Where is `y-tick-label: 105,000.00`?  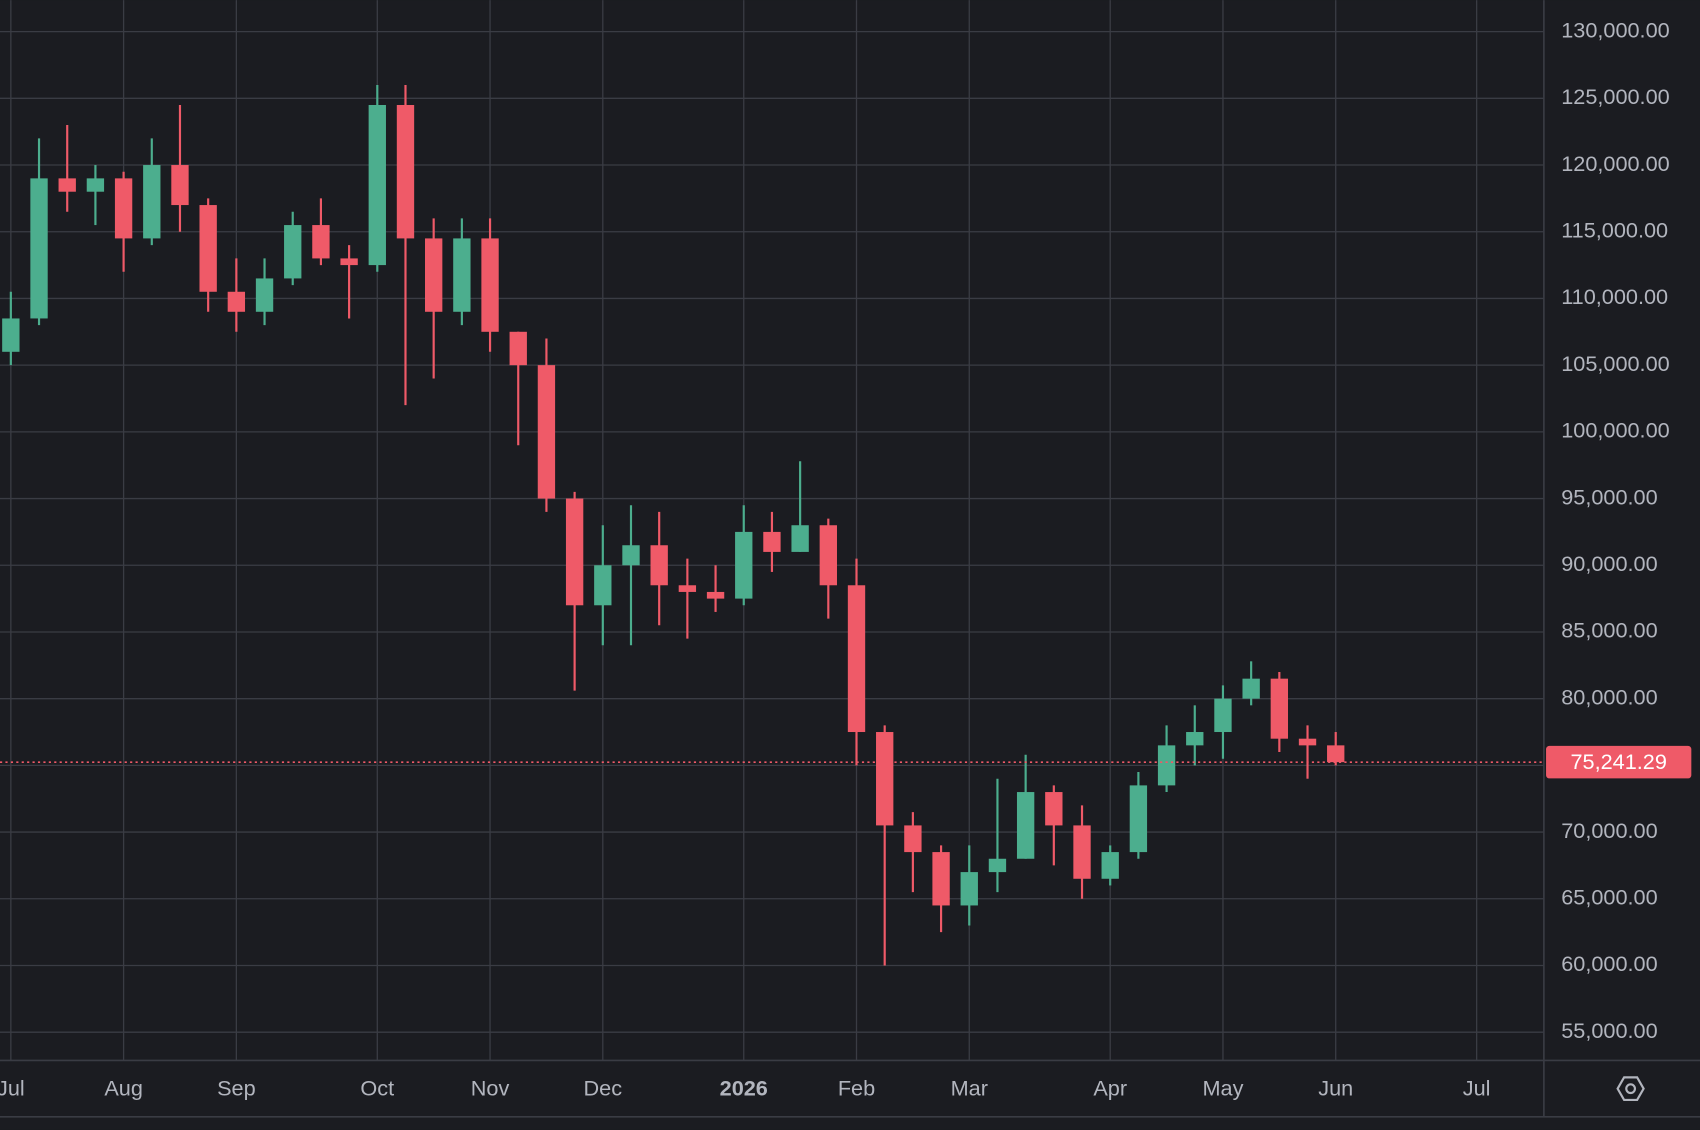 y-tick-label: 105,000.00 is located at coordinates (1615, 363).